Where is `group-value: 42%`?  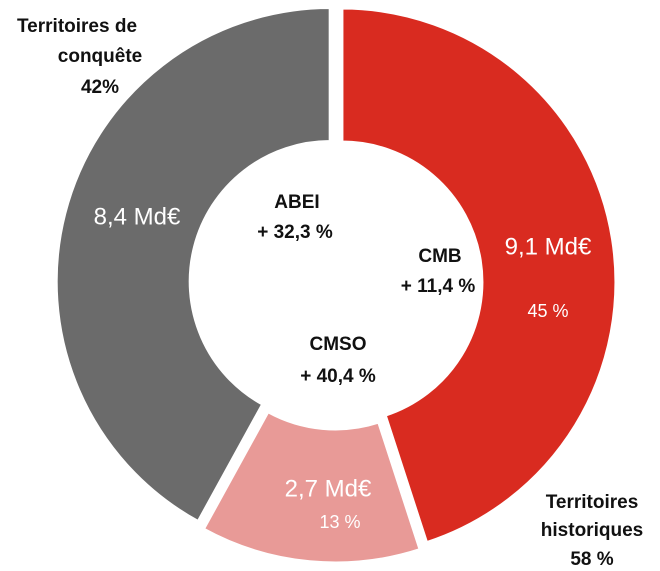
group-value: 42% is located at coordinates (100, 87).